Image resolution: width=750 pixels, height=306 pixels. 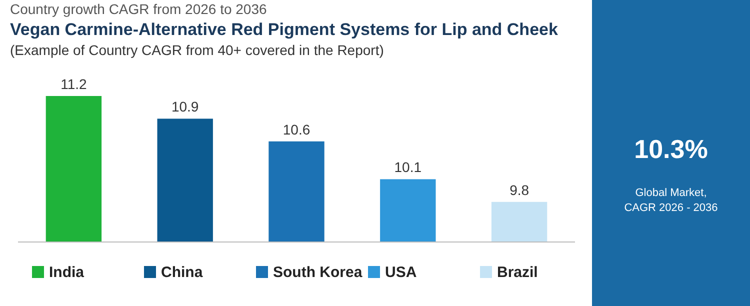 I want to click on text: Country growth CAGR from 2026 to 2036, so click(x=139, y=9).